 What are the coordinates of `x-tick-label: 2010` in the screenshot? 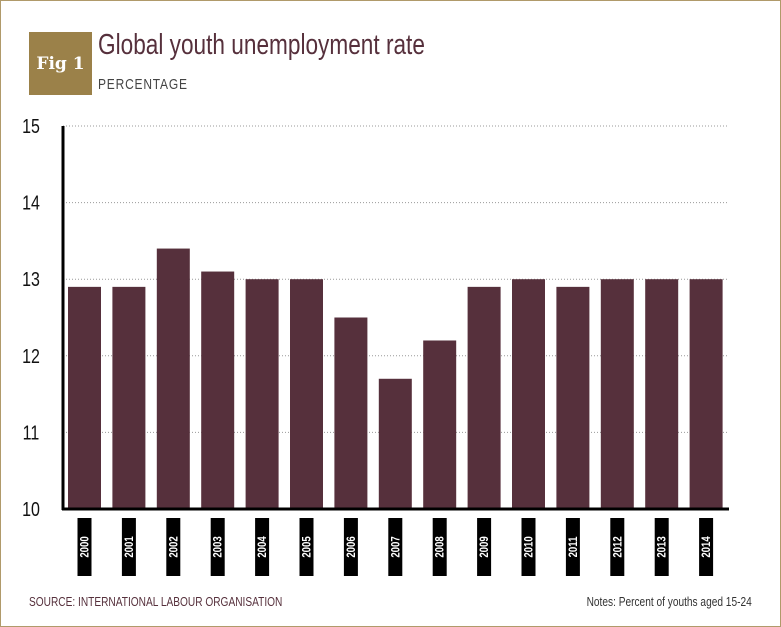 It's located at (529, 546).